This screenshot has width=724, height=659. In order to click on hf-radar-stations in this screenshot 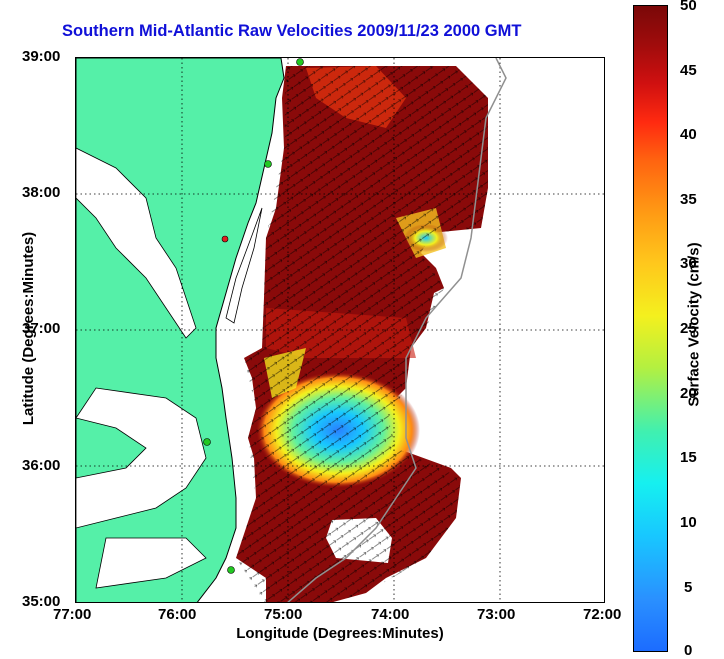, I will do `click(253, 316)`.